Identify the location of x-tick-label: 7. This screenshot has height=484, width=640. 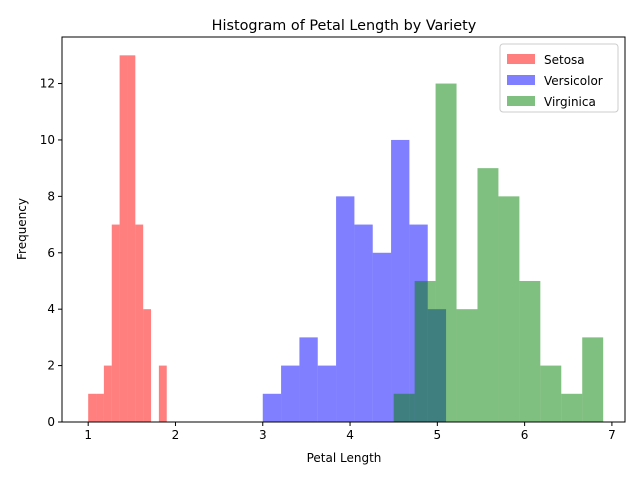
(612, 435).